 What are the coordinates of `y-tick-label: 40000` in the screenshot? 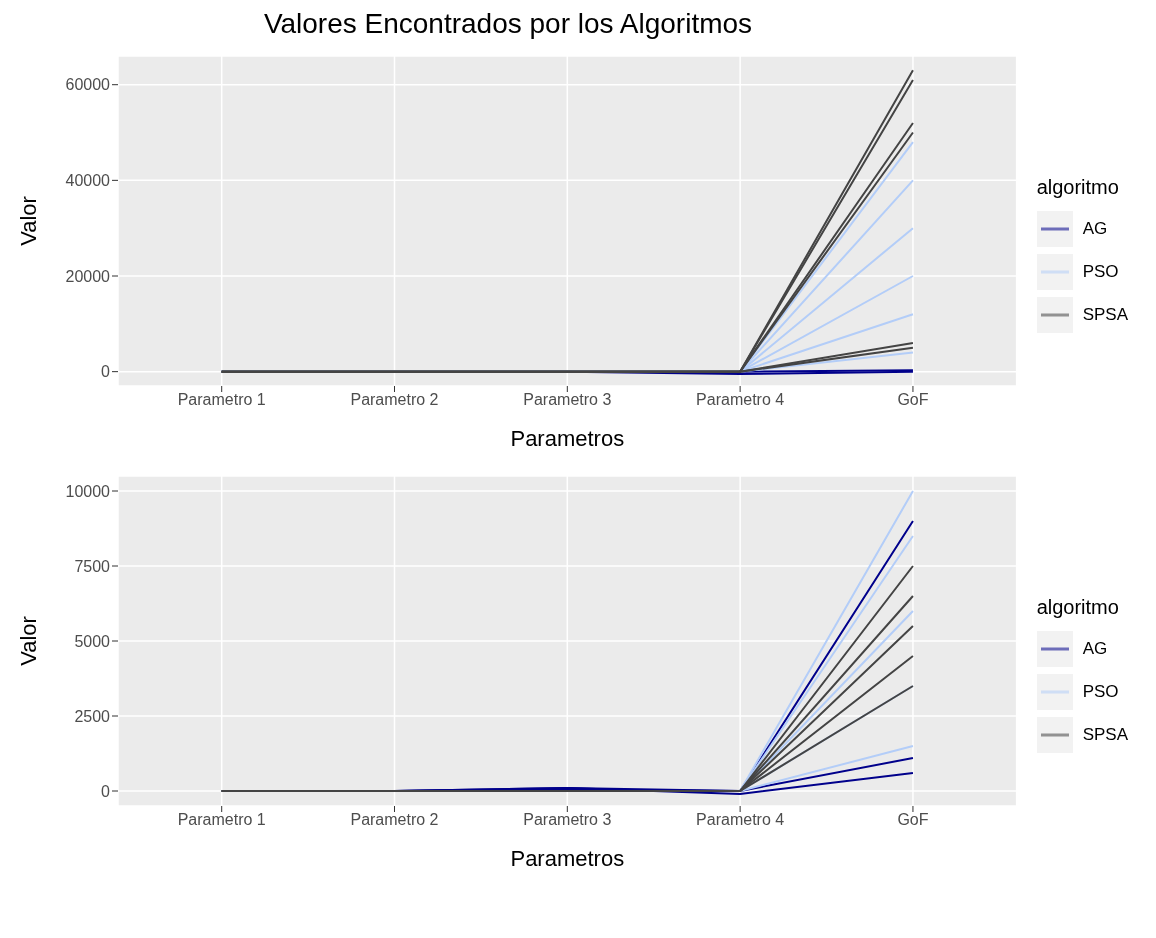 It's located at (88, 181).